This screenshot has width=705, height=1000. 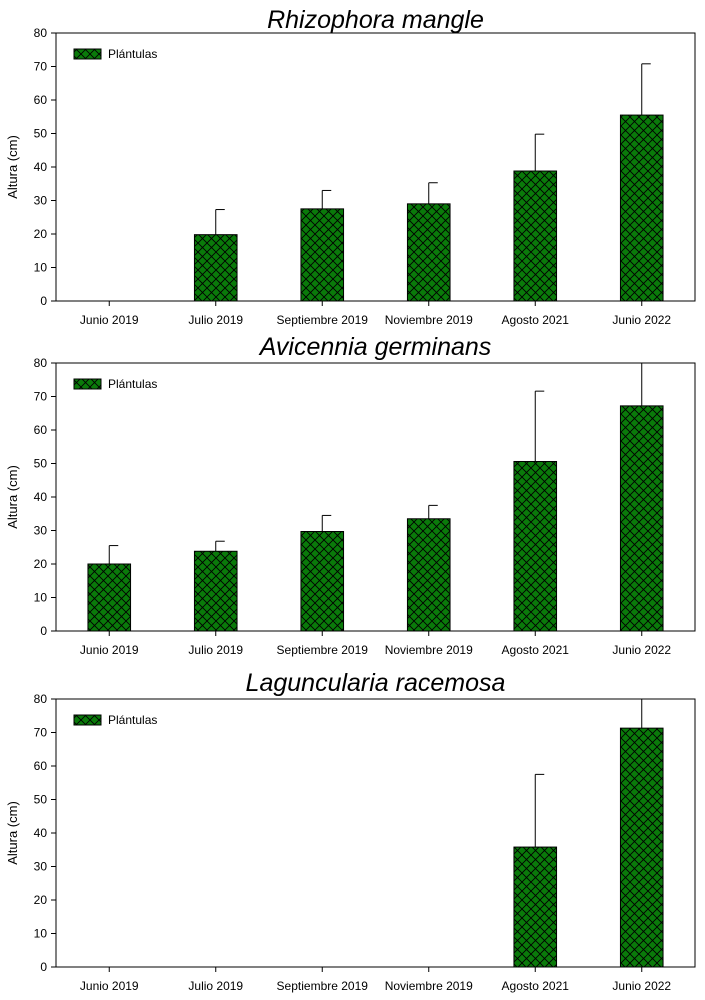 I want to click on bars-group, so click(x=588, y=832).